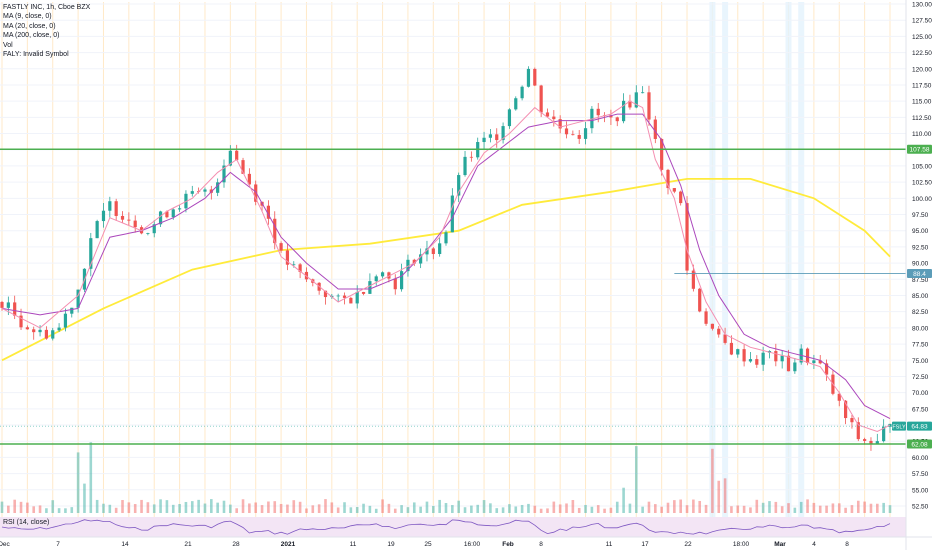 This screenshot has height=555, width=932. I want to click on price-tick-label: 60.00, so click(920, 458).